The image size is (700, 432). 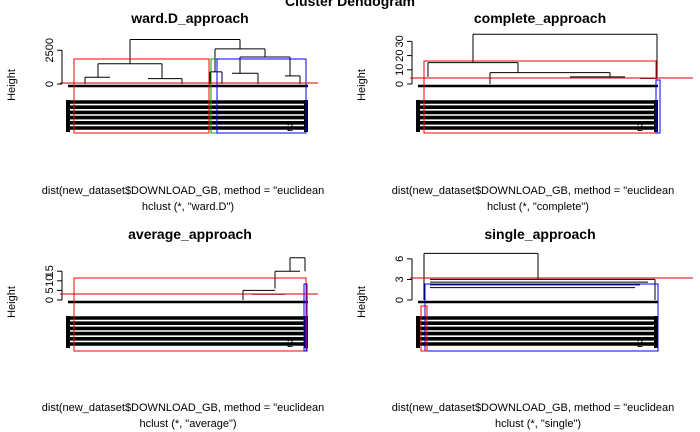 What do you see at coordinates (50, 50) in the screenshot?
I see `y-tick-label: 2500` at bounding box center [50, 50].